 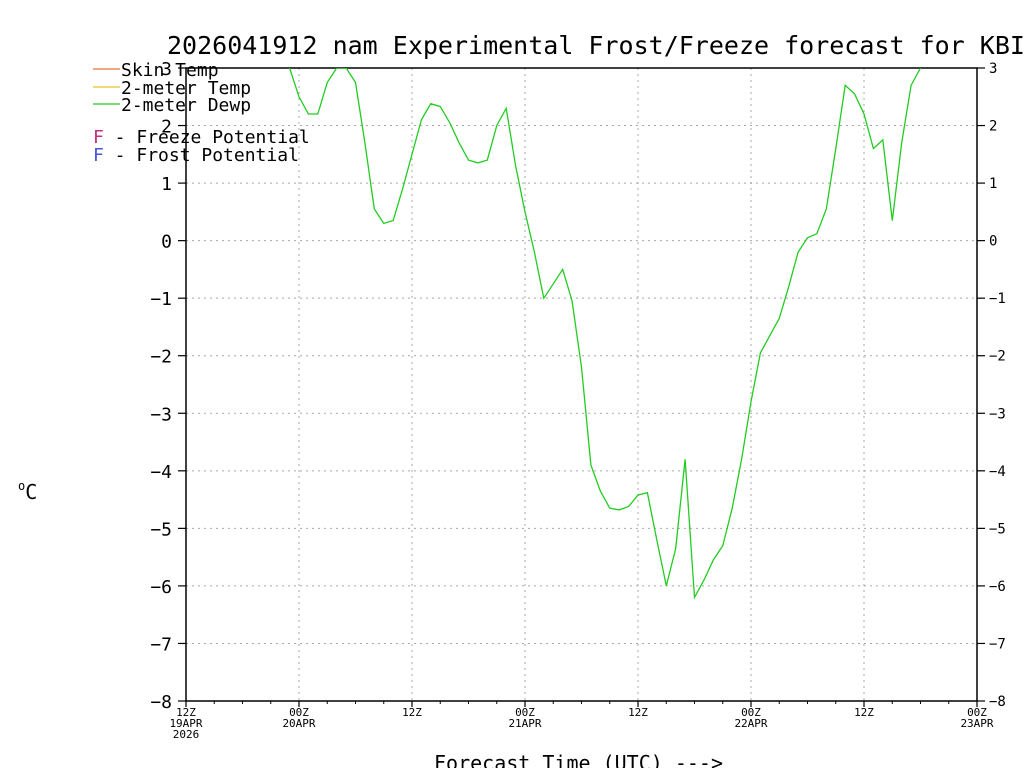 What do you see at coordinates (186, 734) in the screenshot?
I see `x-tick-label: 2026` at bounding box center [186, 734].